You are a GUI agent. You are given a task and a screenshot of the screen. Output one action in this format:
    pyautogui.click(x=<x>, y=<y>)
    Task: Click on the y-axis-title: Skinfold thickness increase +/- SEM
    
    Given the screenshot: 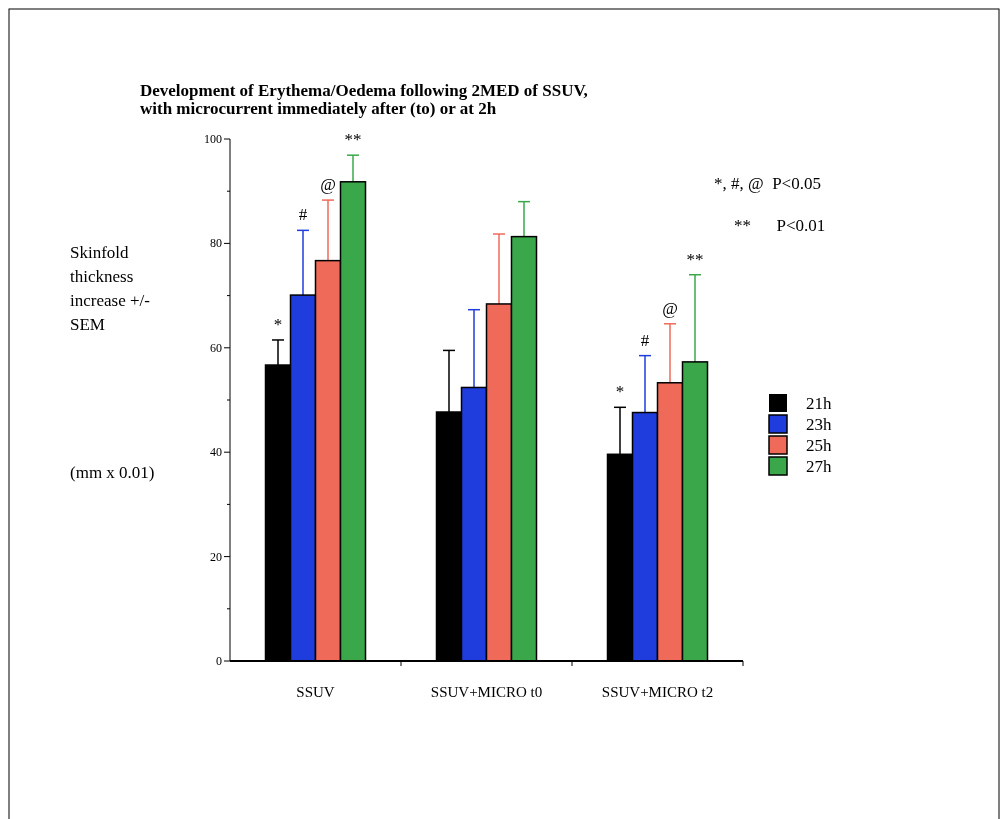 What is the action you would take?
    pyautogui.click(x=110, y=288)
    